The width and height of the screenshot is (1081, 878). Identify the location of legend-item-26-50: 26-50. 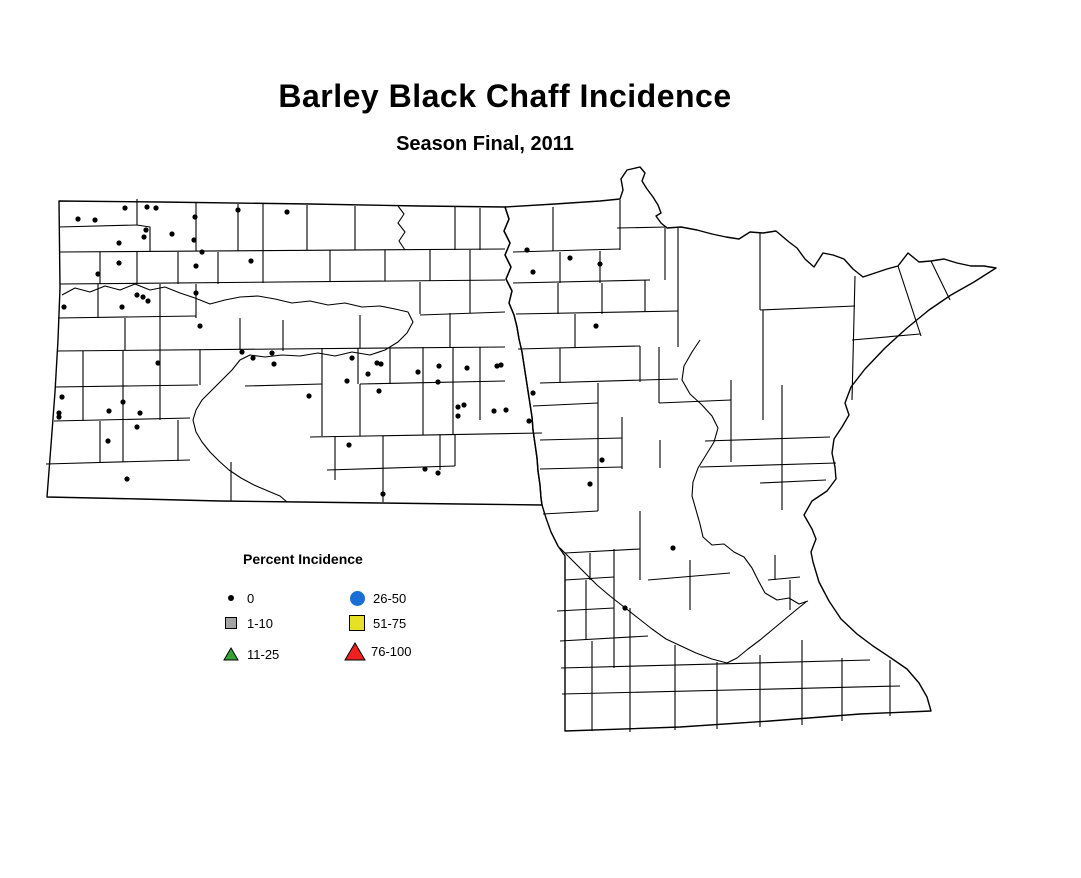
(376, 598).